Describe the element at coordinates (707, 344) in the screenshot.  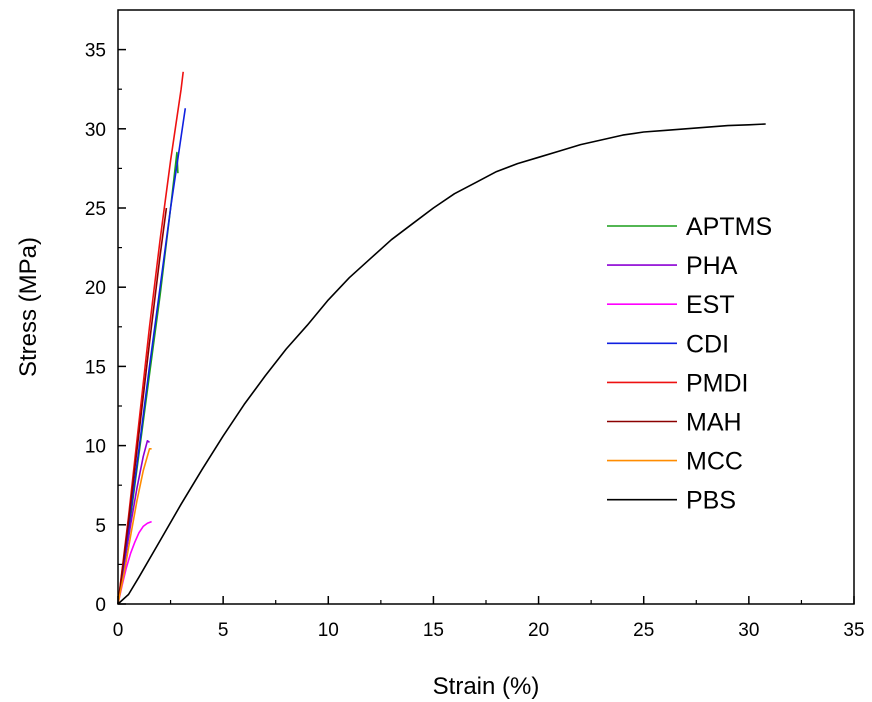
I see `legend-label: CDI` at that location.